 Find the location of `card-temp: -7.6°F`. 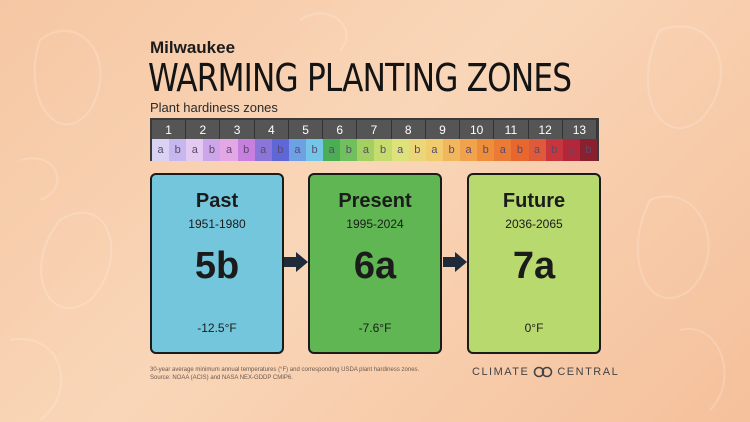

card-temp: -7.6°F is located at coordinates (375, 328).